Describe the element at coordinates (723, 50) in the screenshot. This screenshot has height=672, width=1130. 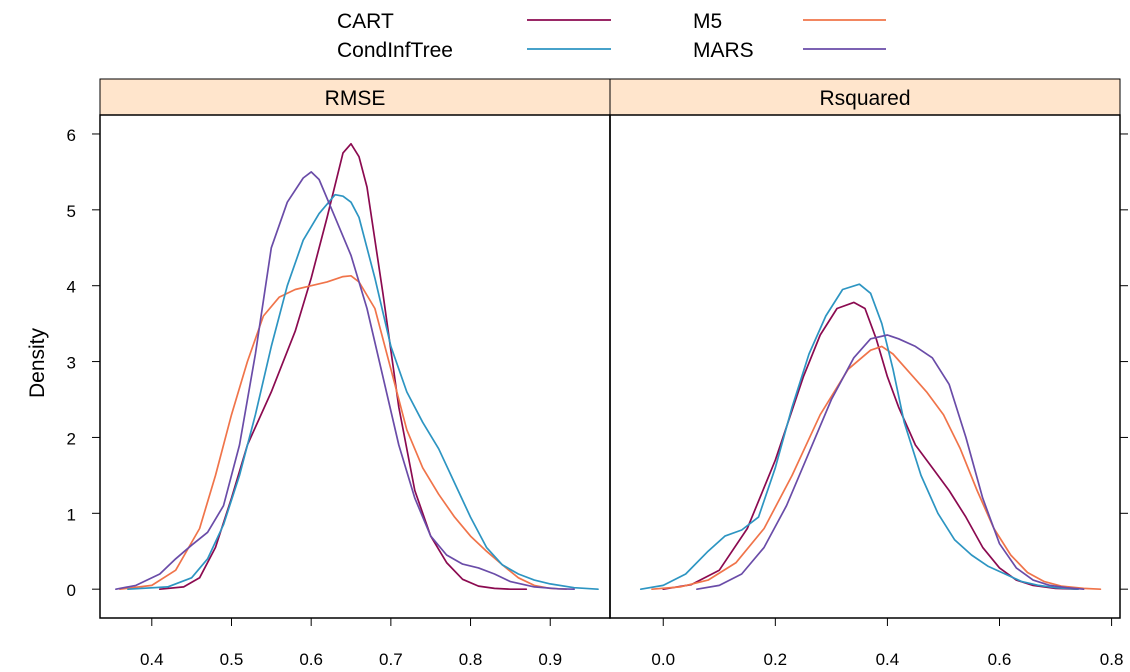
I see `legend-label-mars: MARS` at that location.